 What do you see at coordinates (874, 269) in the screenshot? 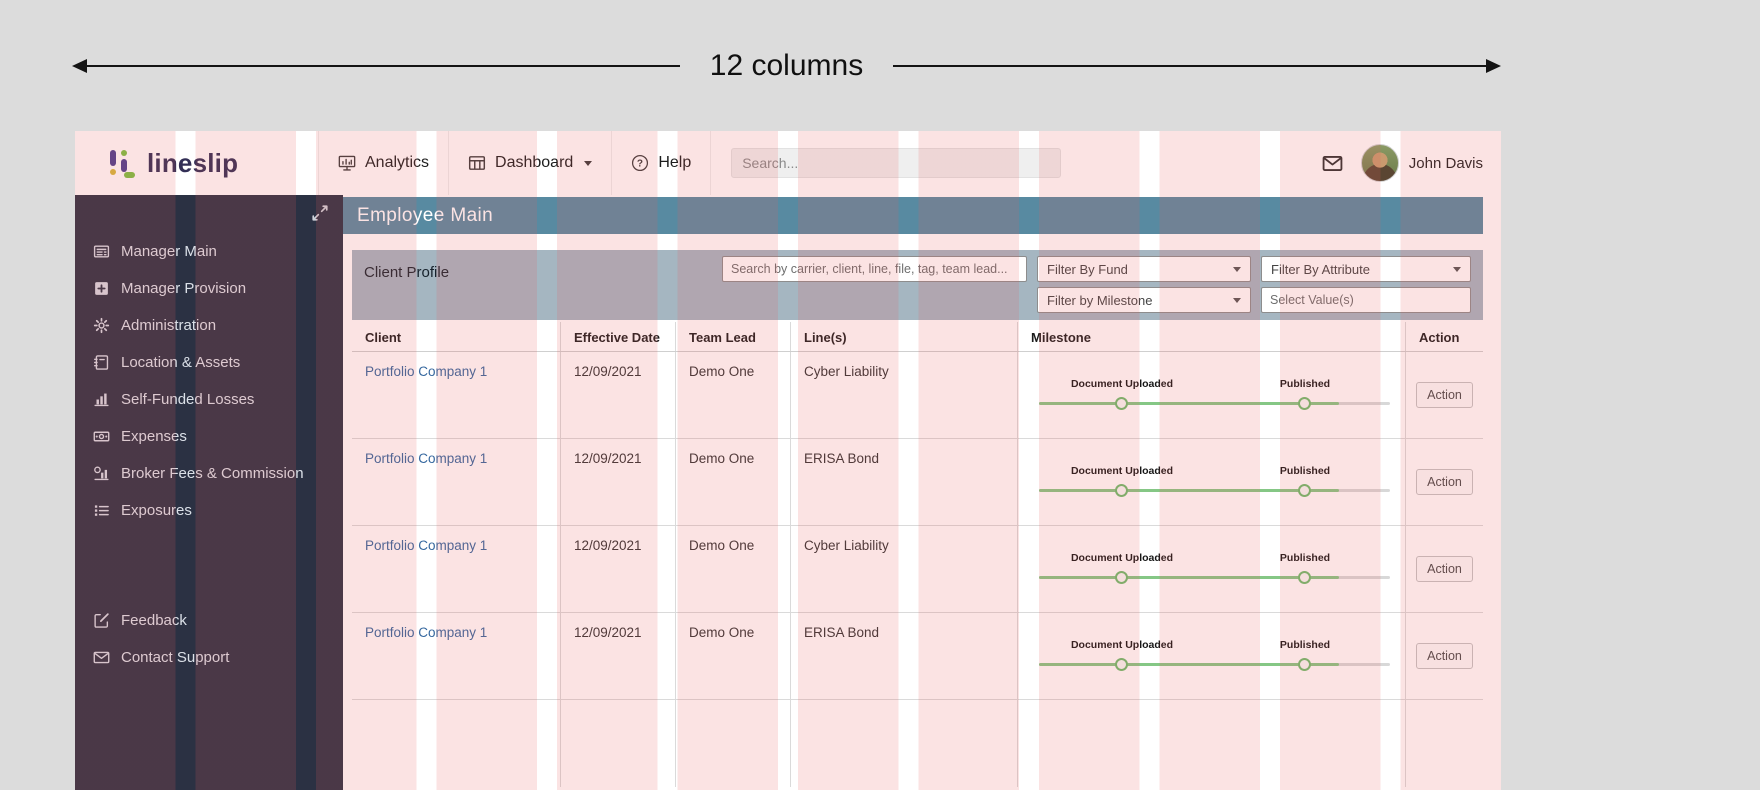
I see `table-search-input` at bounding box center [874, 269].